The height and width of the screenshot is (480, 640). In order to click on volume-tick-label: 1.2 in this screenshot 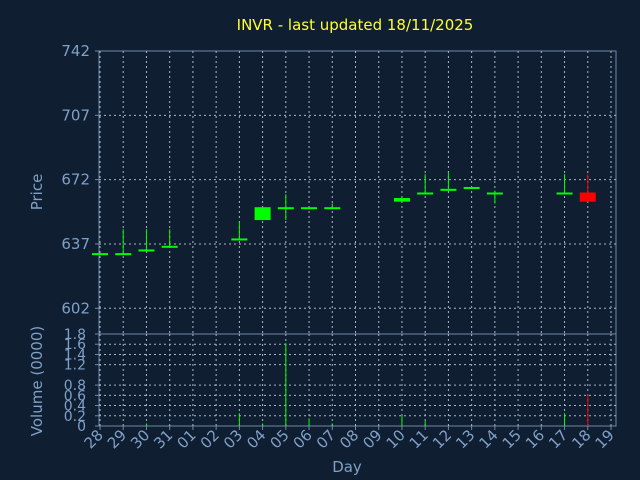, I will do `click(75, 366)`.